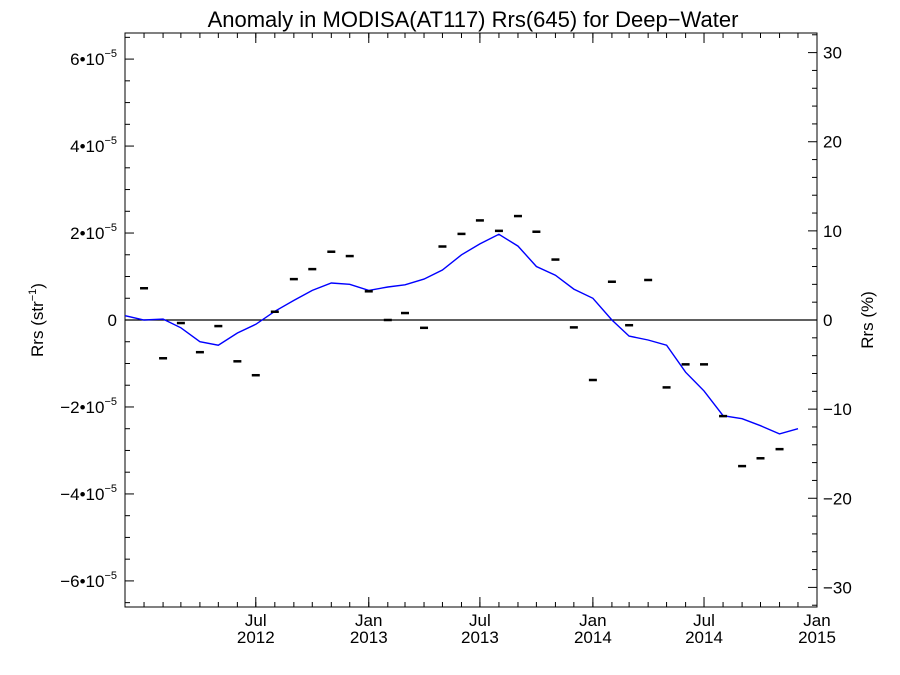  Describe the element at coordinates (832, 142) in the screenshot. I see `y-right-tick-label: 20` at that location.